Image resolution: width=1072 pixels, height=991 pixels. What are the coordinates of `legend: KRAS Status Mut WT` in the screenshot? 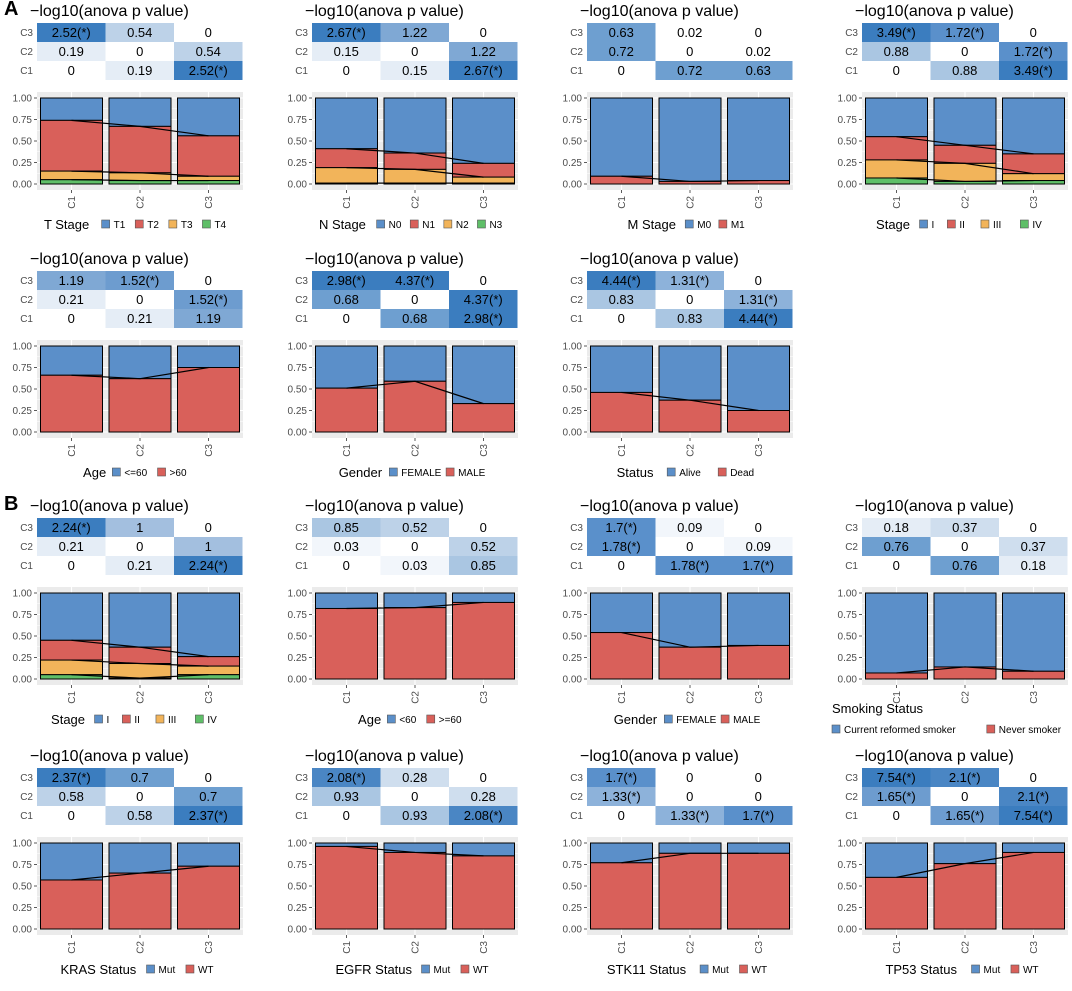 It's located at (136, 969).